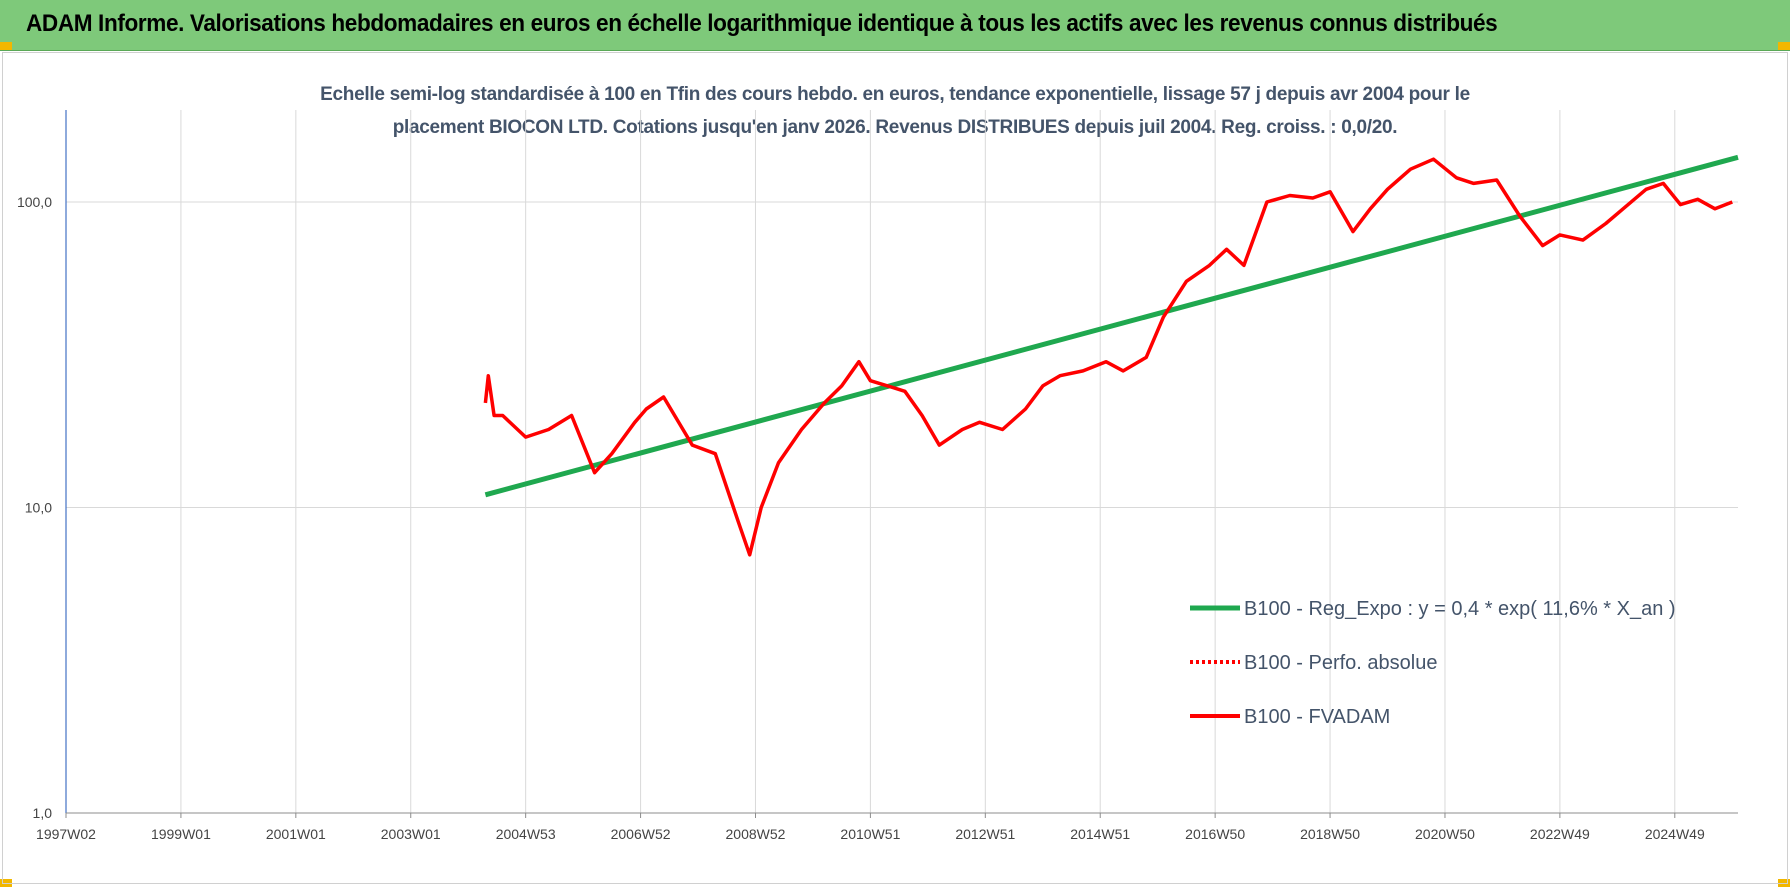 This screenshot has width=1790, height=887. I want to click on x-tick-label: 2022W49, so click(1560, 834).